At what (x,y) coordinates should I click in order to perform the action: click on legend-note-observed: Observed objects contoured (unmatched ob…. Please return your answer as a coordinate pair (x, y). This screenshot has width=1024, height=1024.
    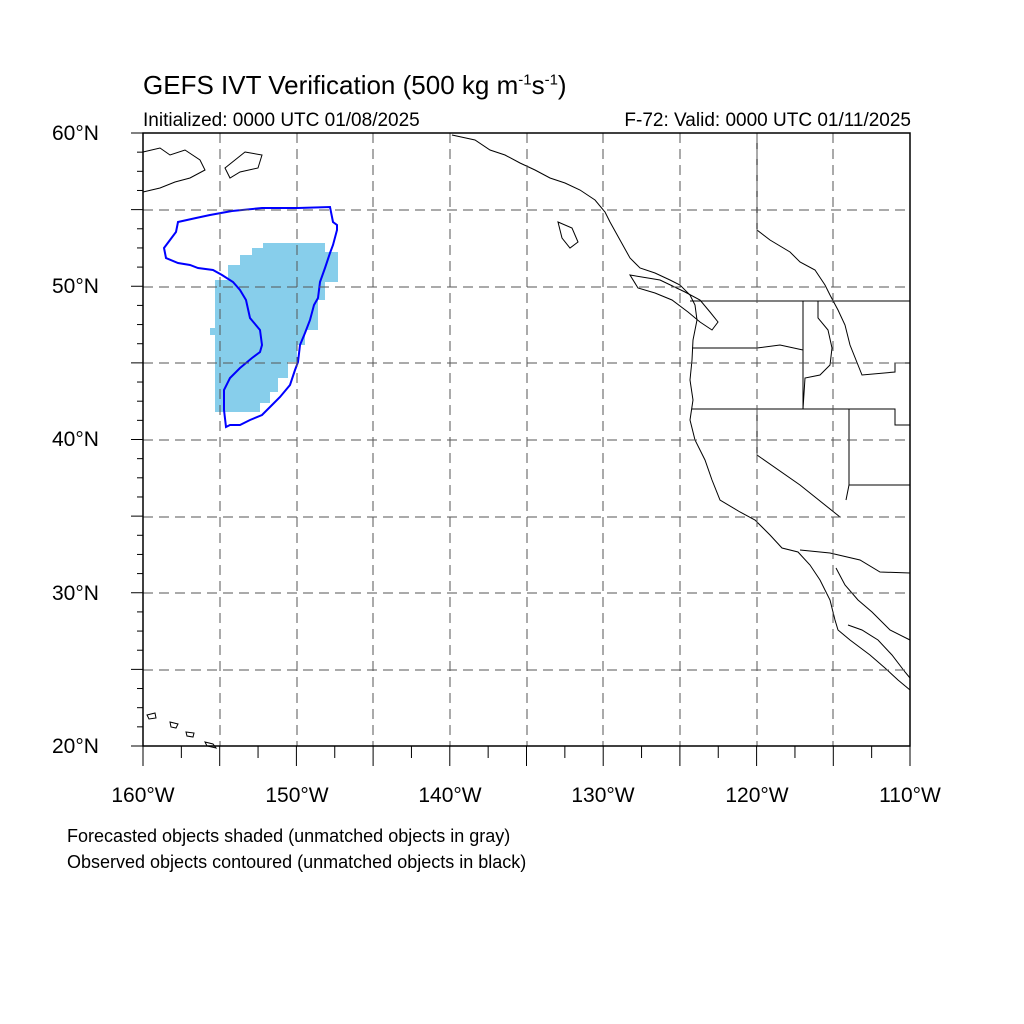
    Looking at the image, I should click on (297, 862).